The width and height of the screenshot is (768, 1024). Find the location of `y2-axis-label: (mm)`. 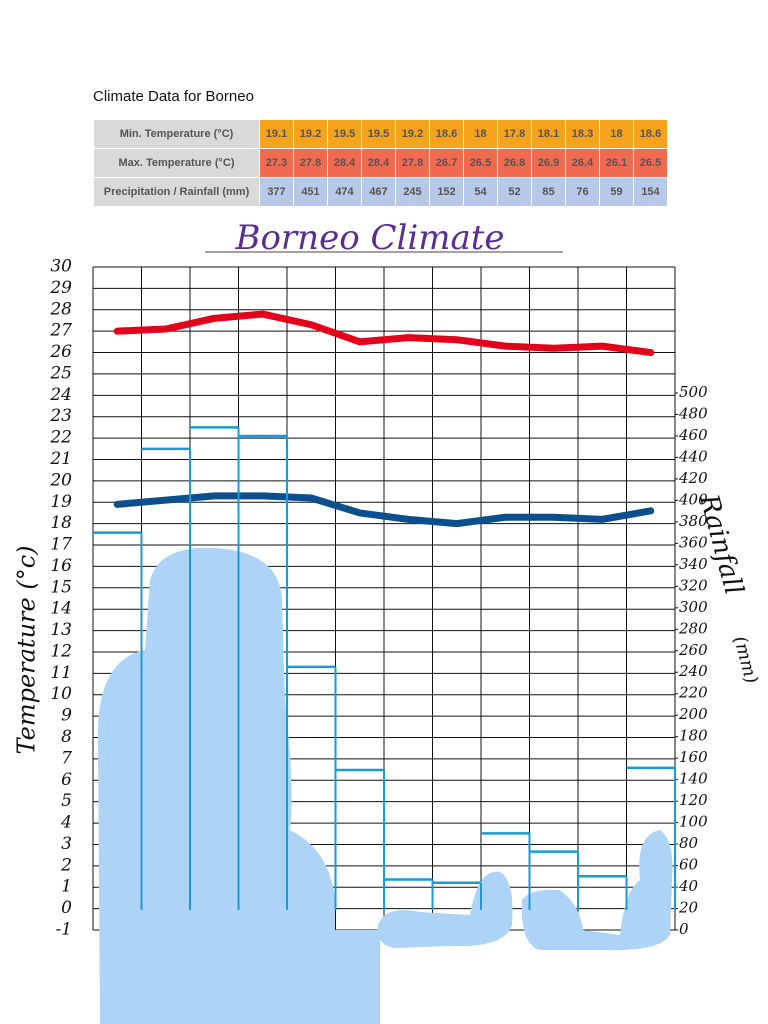

y2-axis-label: (mm) is located at coordinates (745, 660).